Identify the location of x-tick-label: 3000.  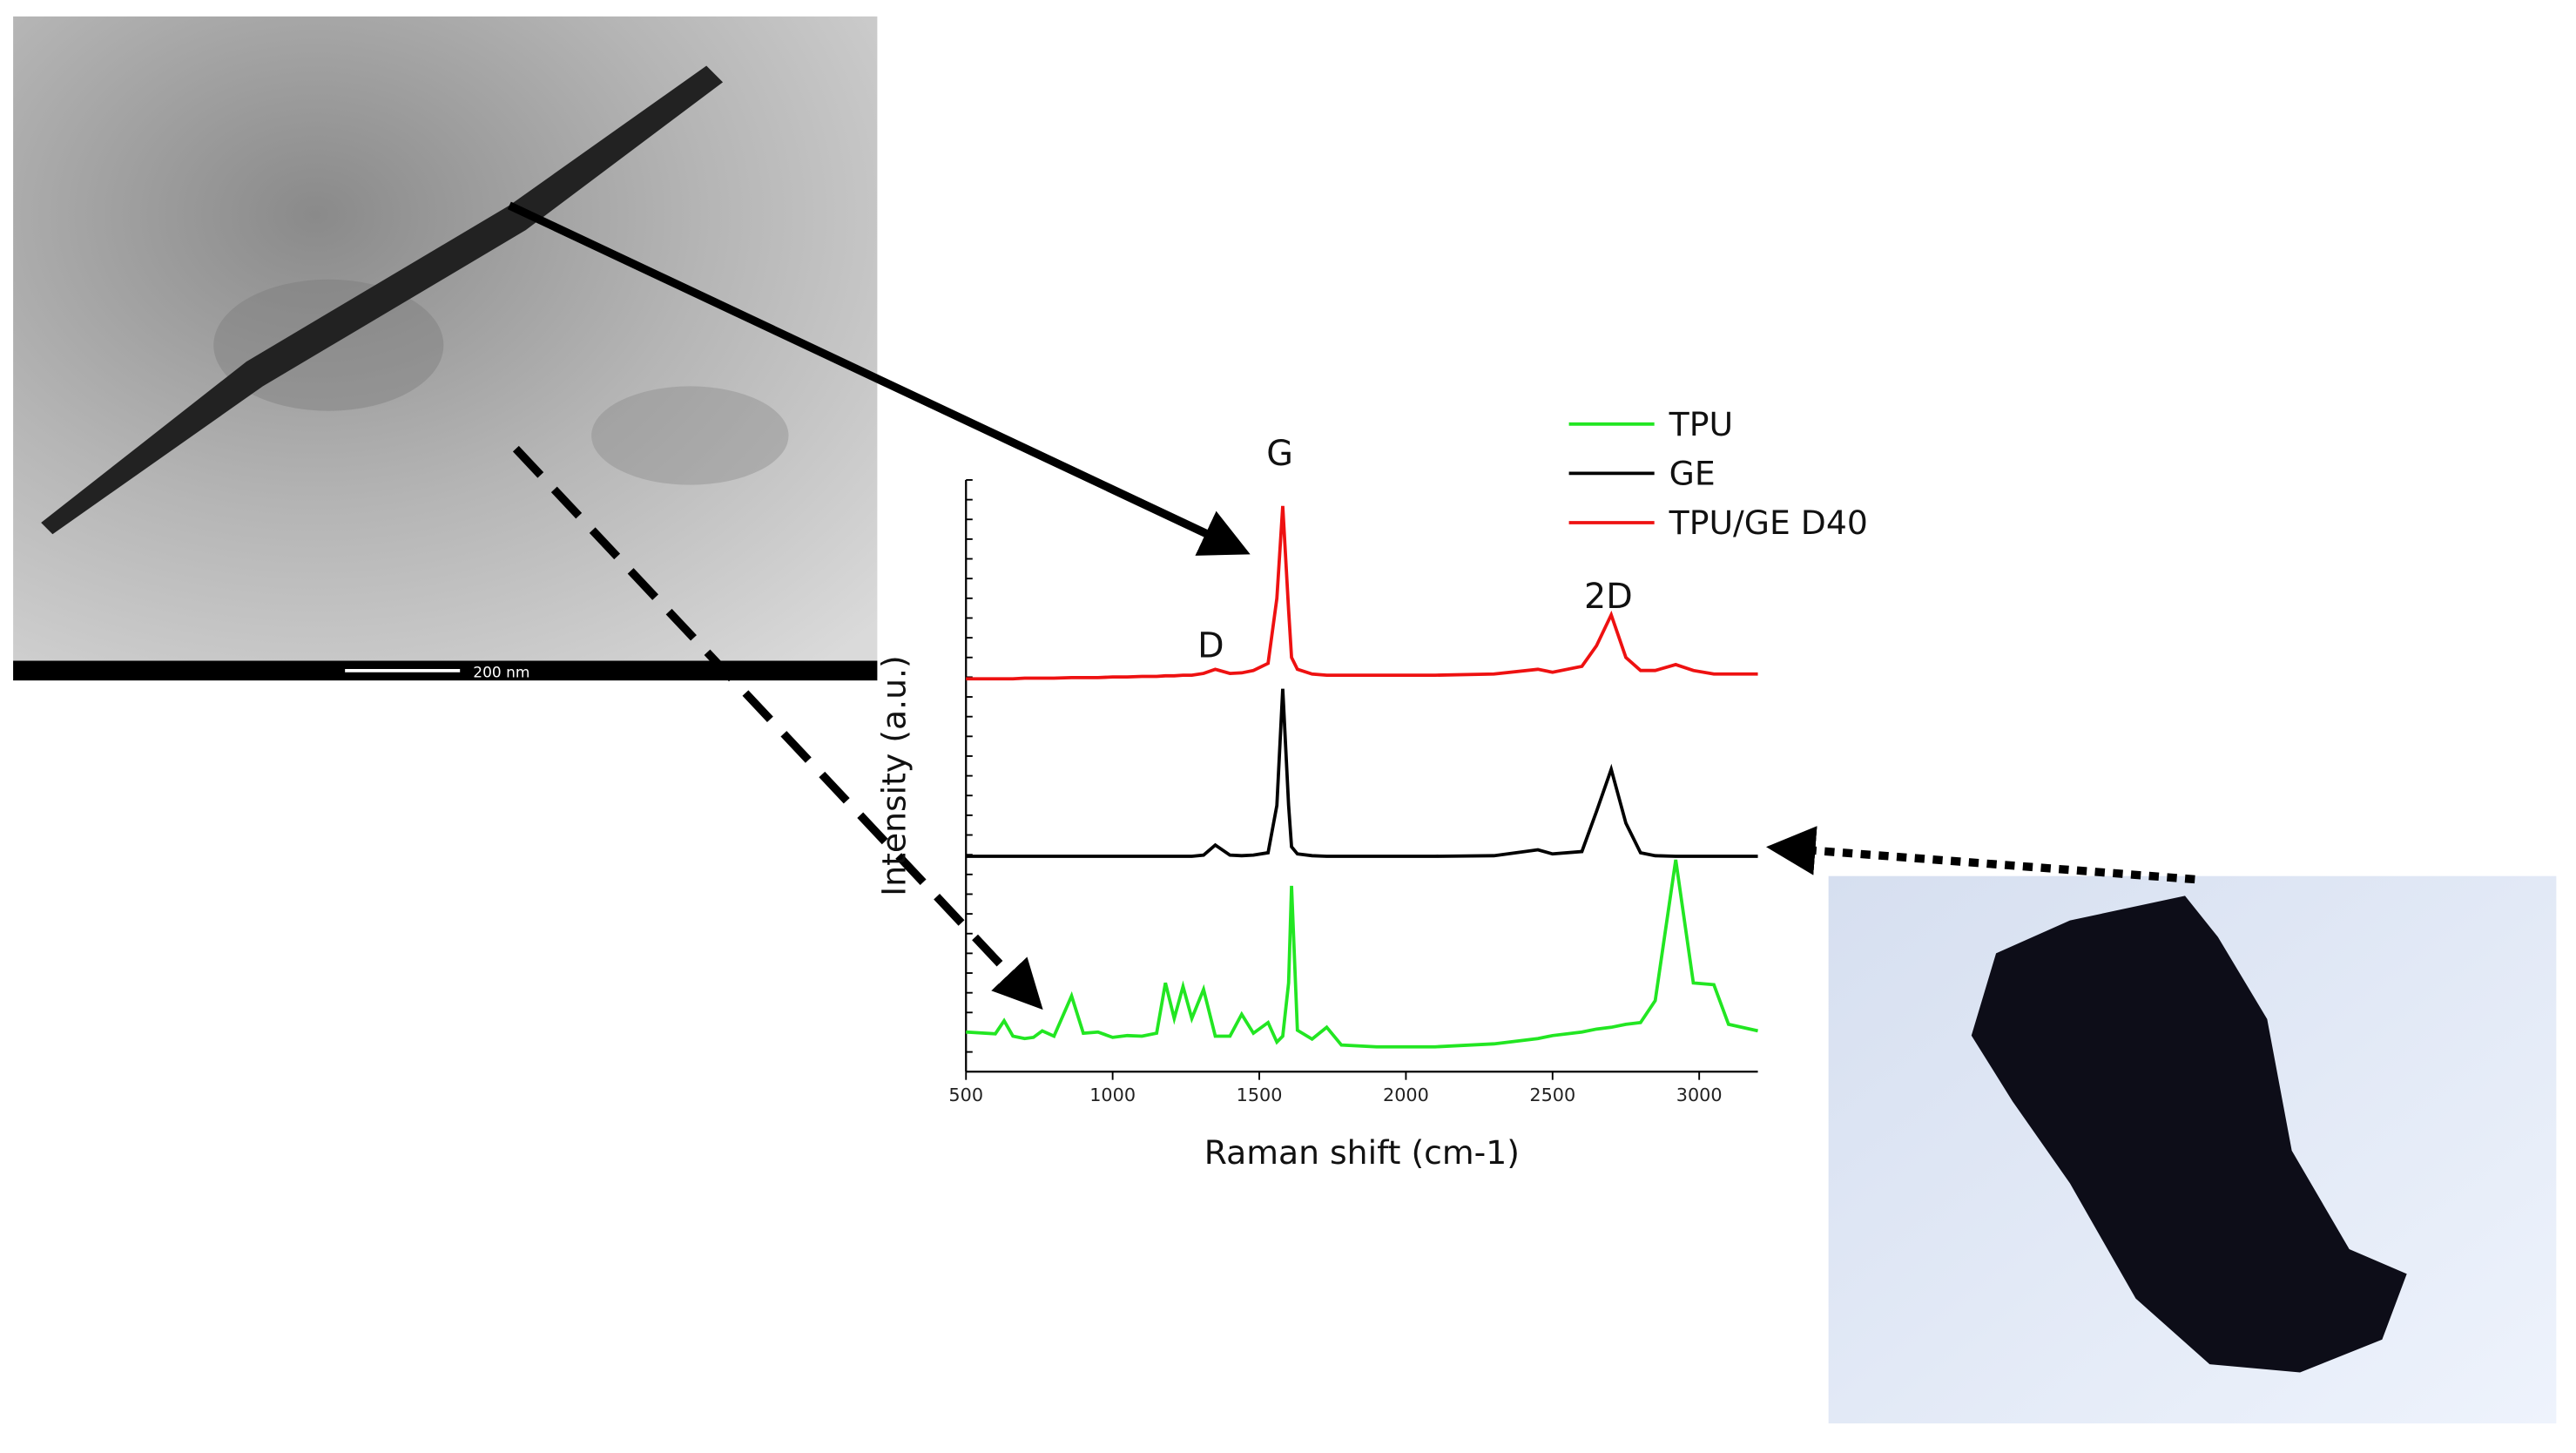
(1699, 1095).